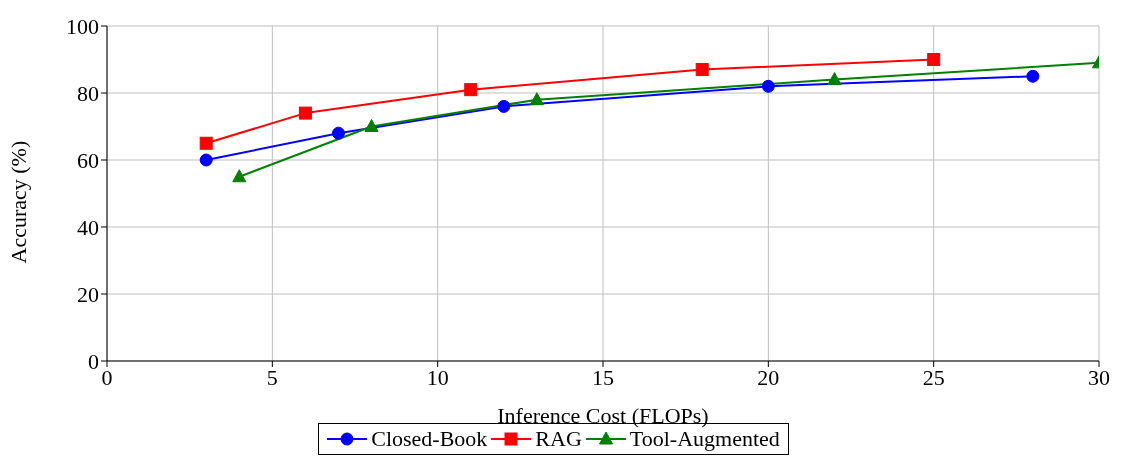  What do you see at coordinates (88, 93) in the screenshot?
I see `y-tick-label: 80` at bounding box center [88, 93].